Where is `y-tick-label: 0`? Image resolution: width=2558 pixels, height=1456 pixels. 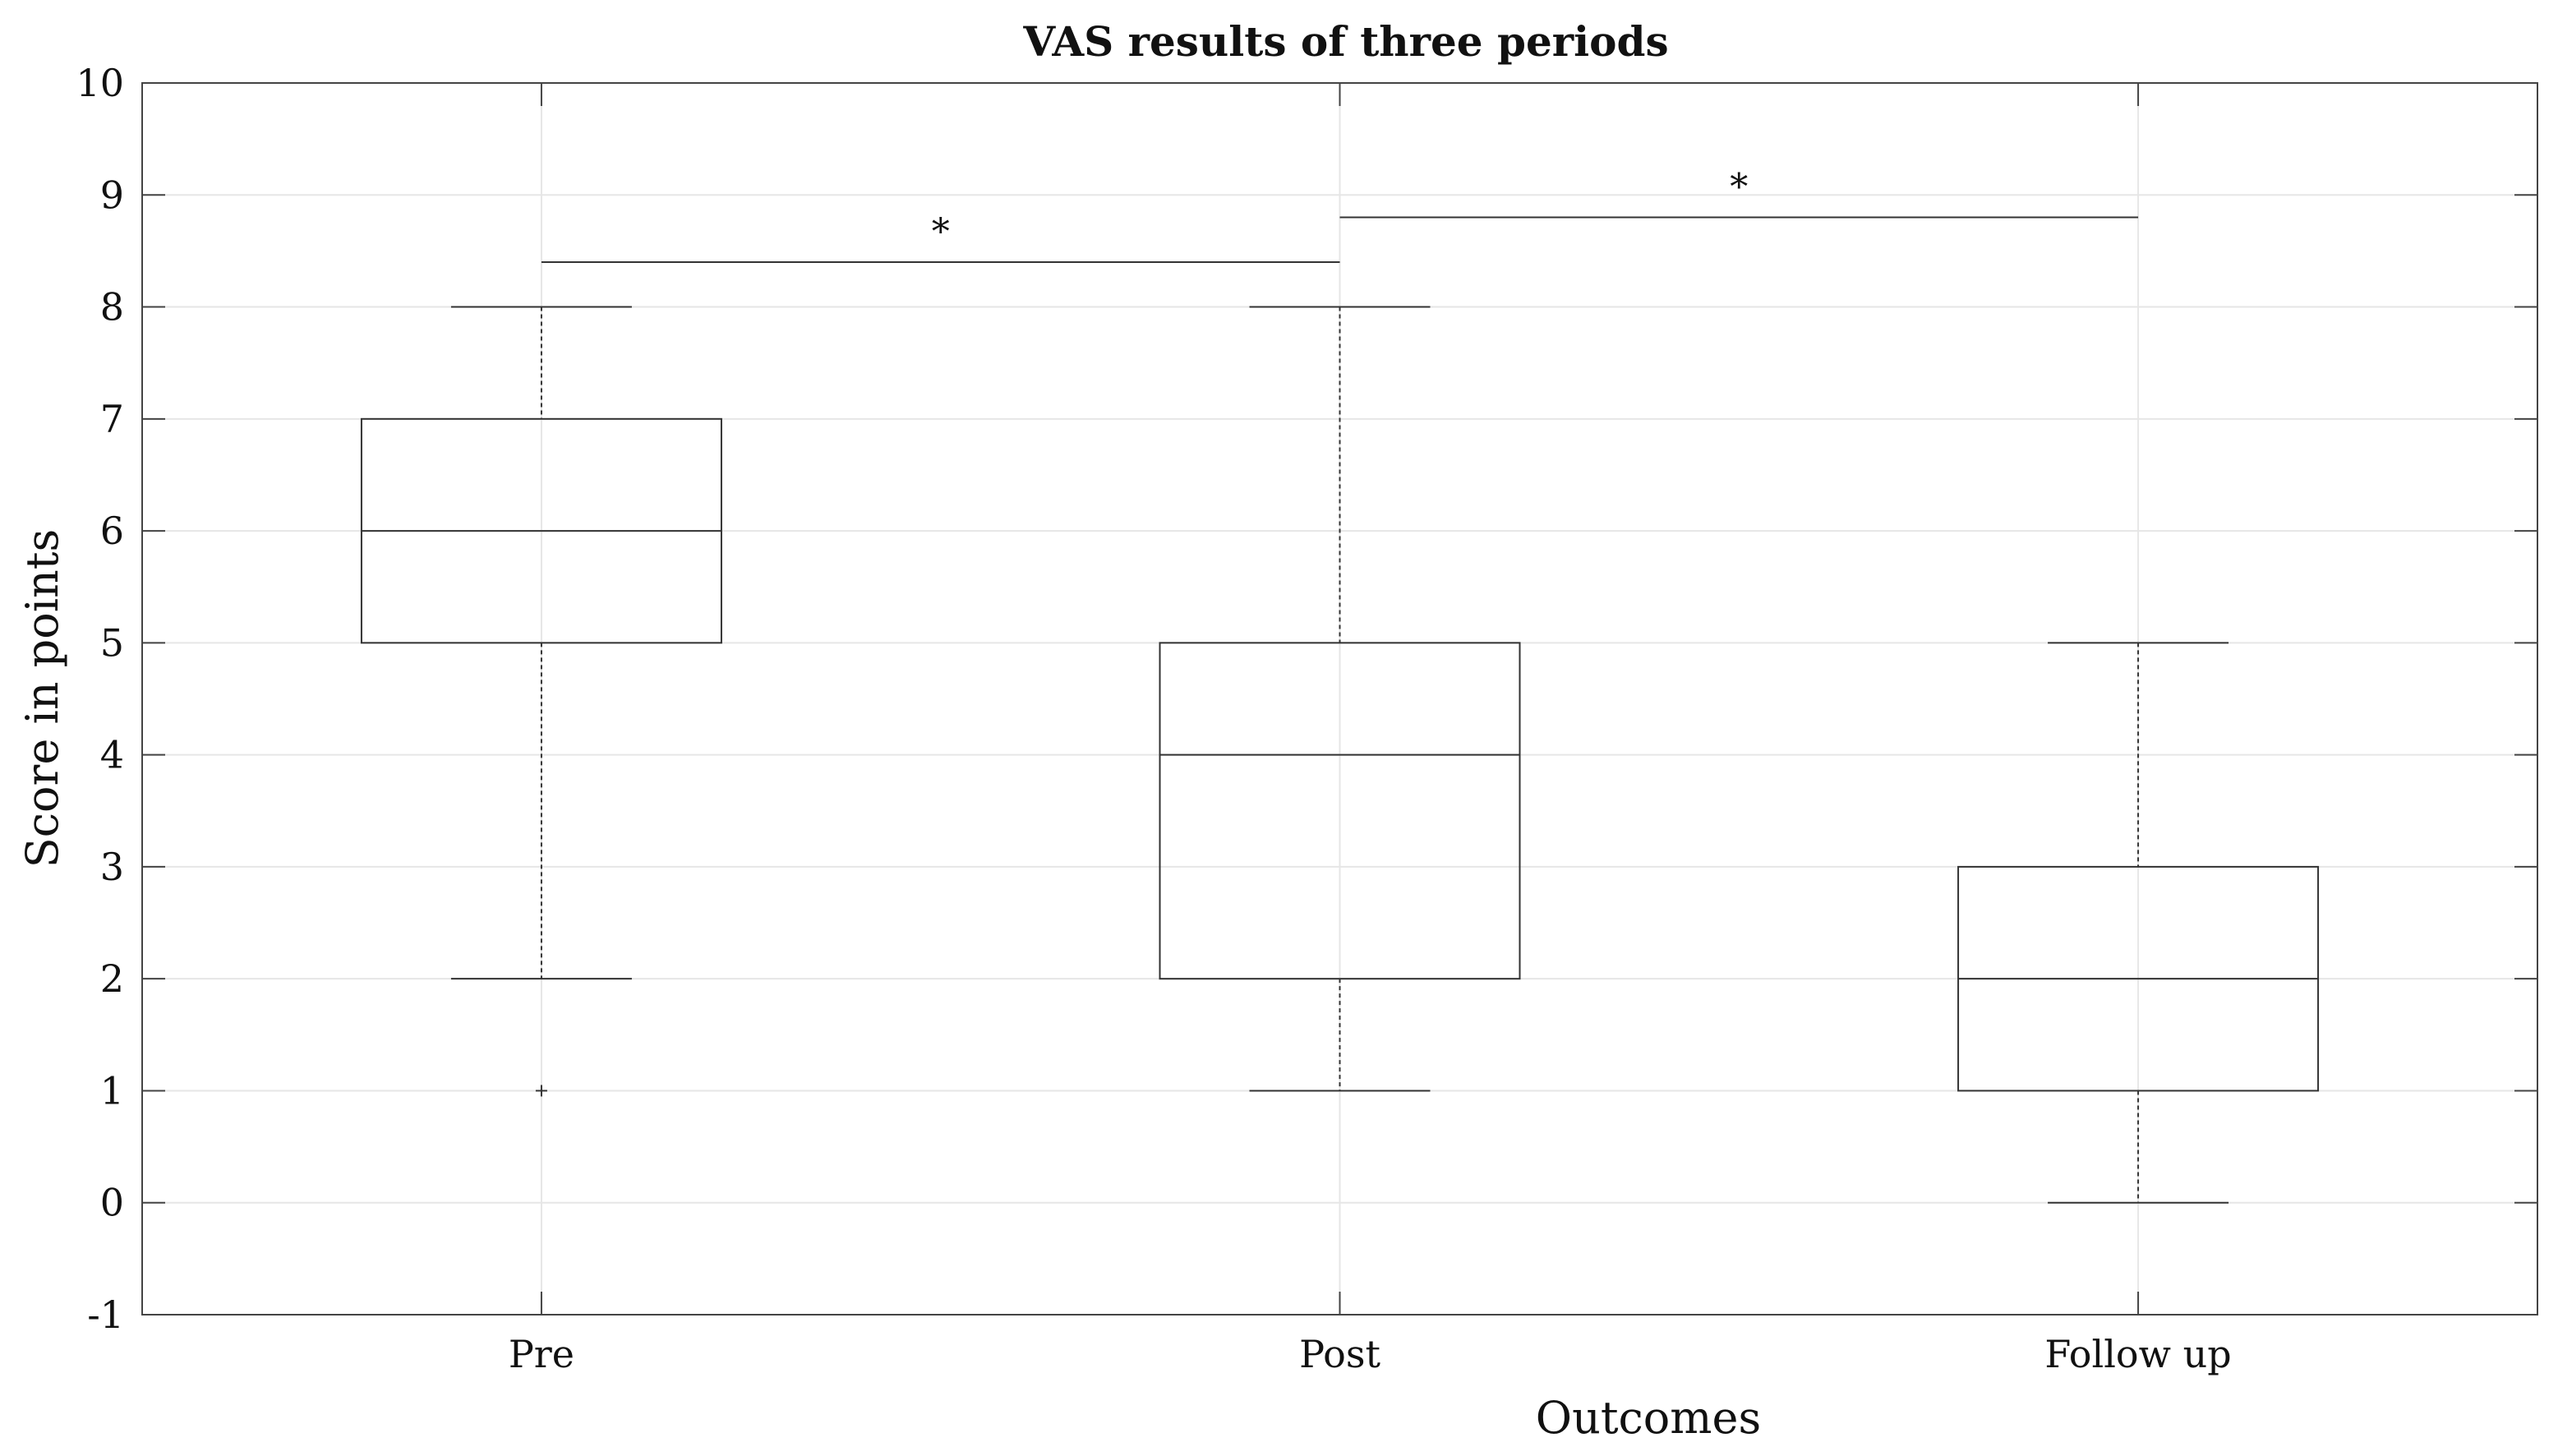 y-tick-label: 0 is located at coordinates (112, 1203).